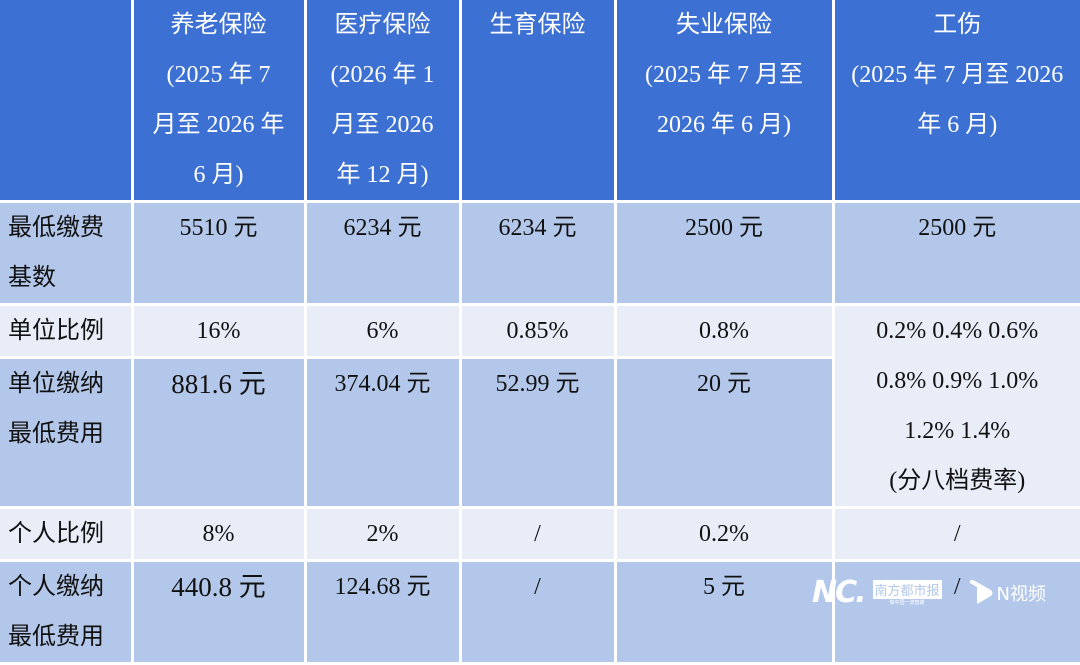 Image resolution: width=1080 pixels, height=665 pixels. I want to click on cell: 0.85%, so click(537, 331).